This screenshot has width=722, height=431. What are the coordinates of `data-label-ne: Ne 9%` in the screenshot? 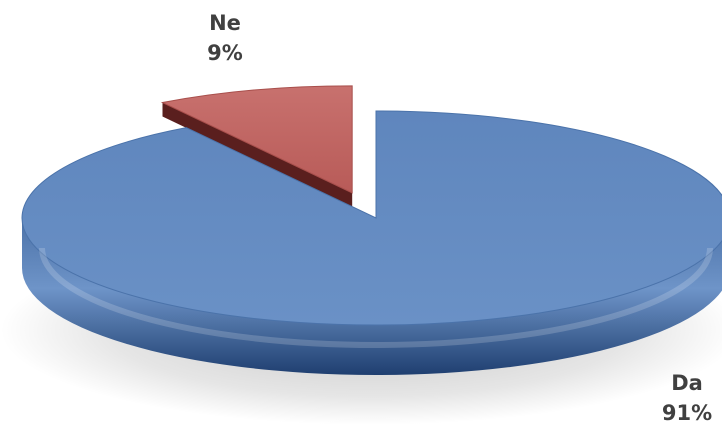 It's located at (225, 38).